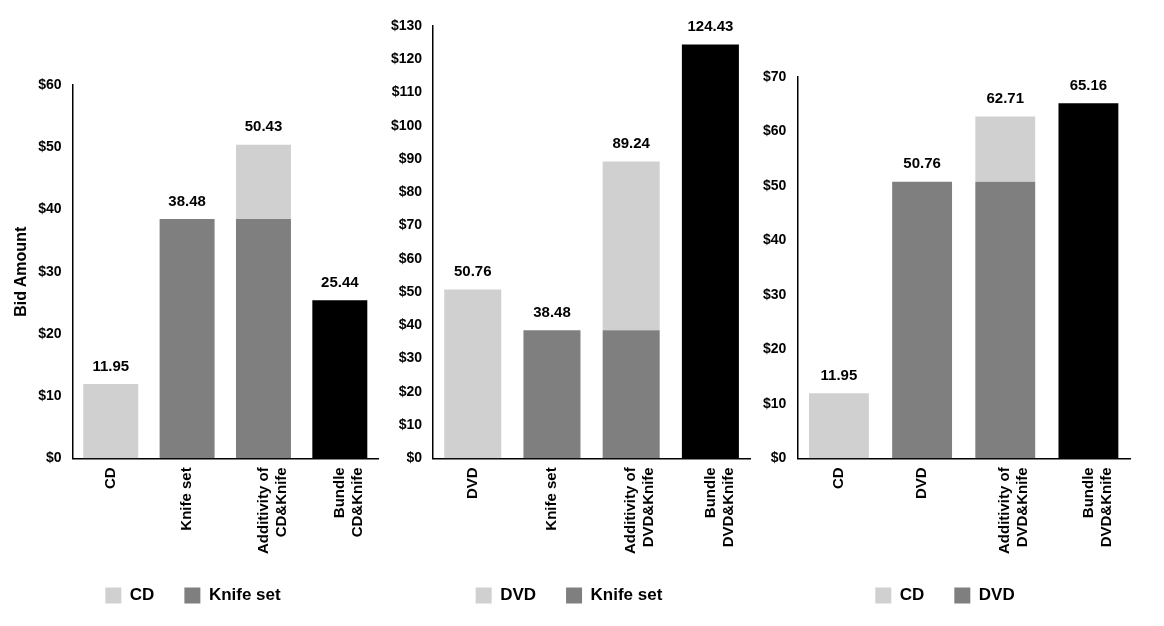 The height and width of the screenshot is (626, 1164). What do you see at coordinates (631, 143) in the screenshot?
I see `total-label: 89.24` at bounding box center [631, 143].